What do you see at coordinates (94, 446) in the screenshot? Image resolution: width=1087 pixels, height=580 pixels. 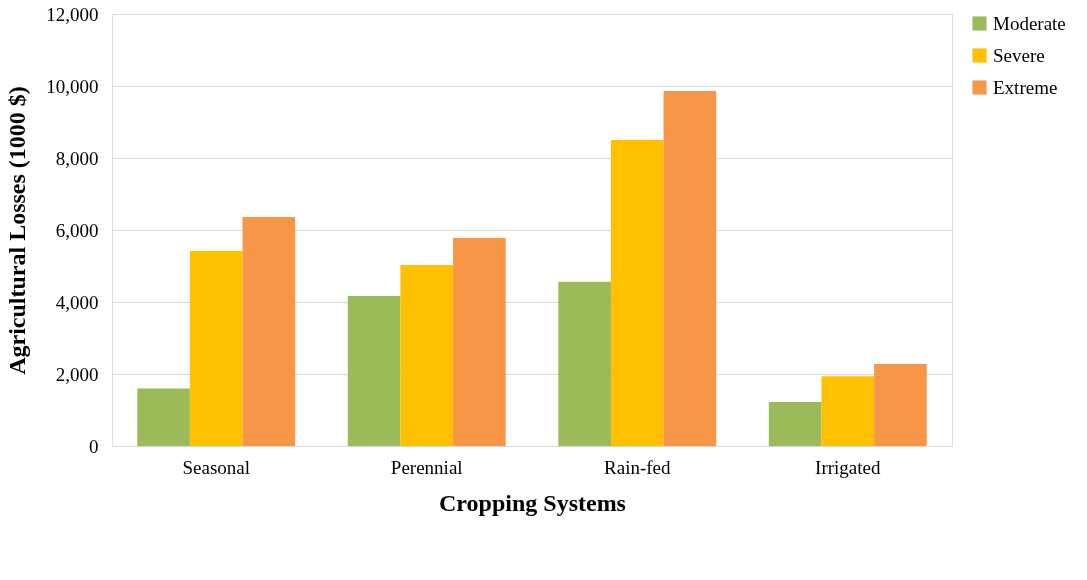 I see `y-tick-label: 0` at bounding box center [94, 446].